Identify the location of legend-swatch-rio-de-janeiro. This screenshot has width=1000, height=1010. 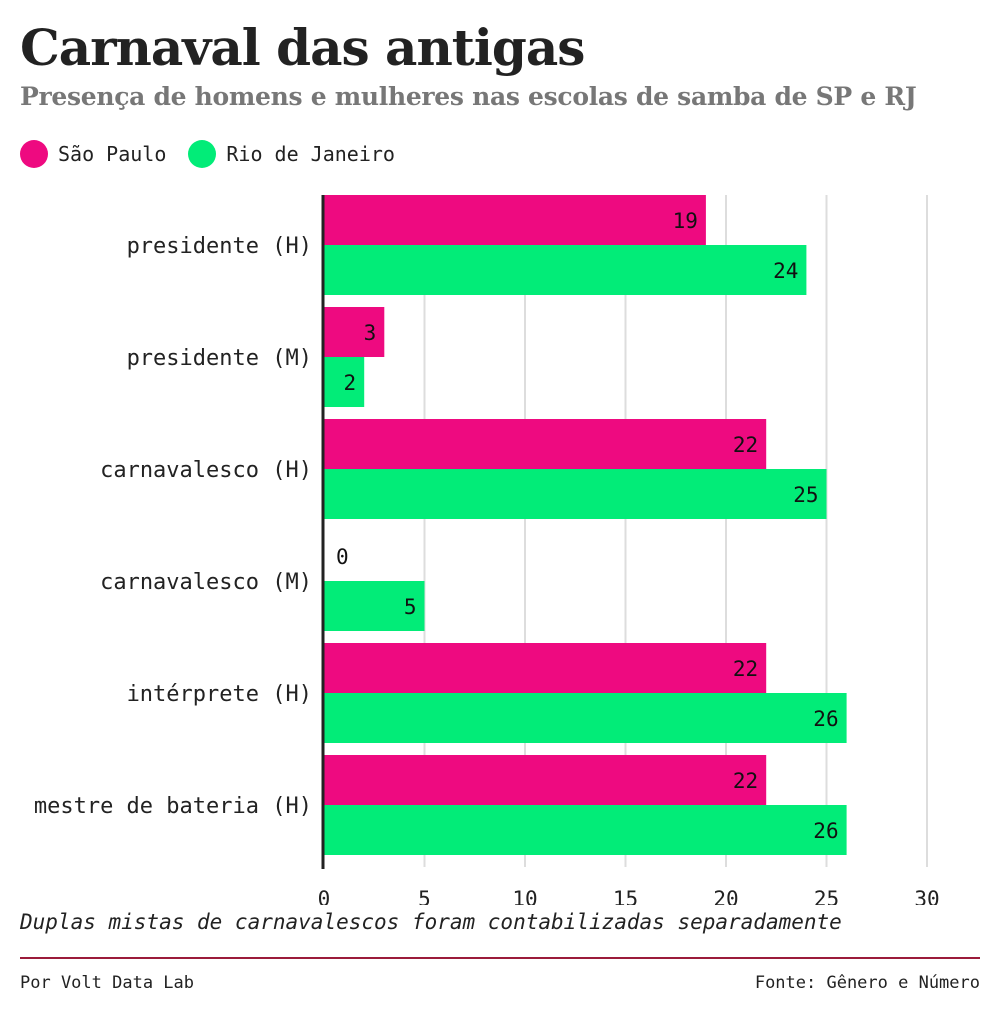
(202, 154).